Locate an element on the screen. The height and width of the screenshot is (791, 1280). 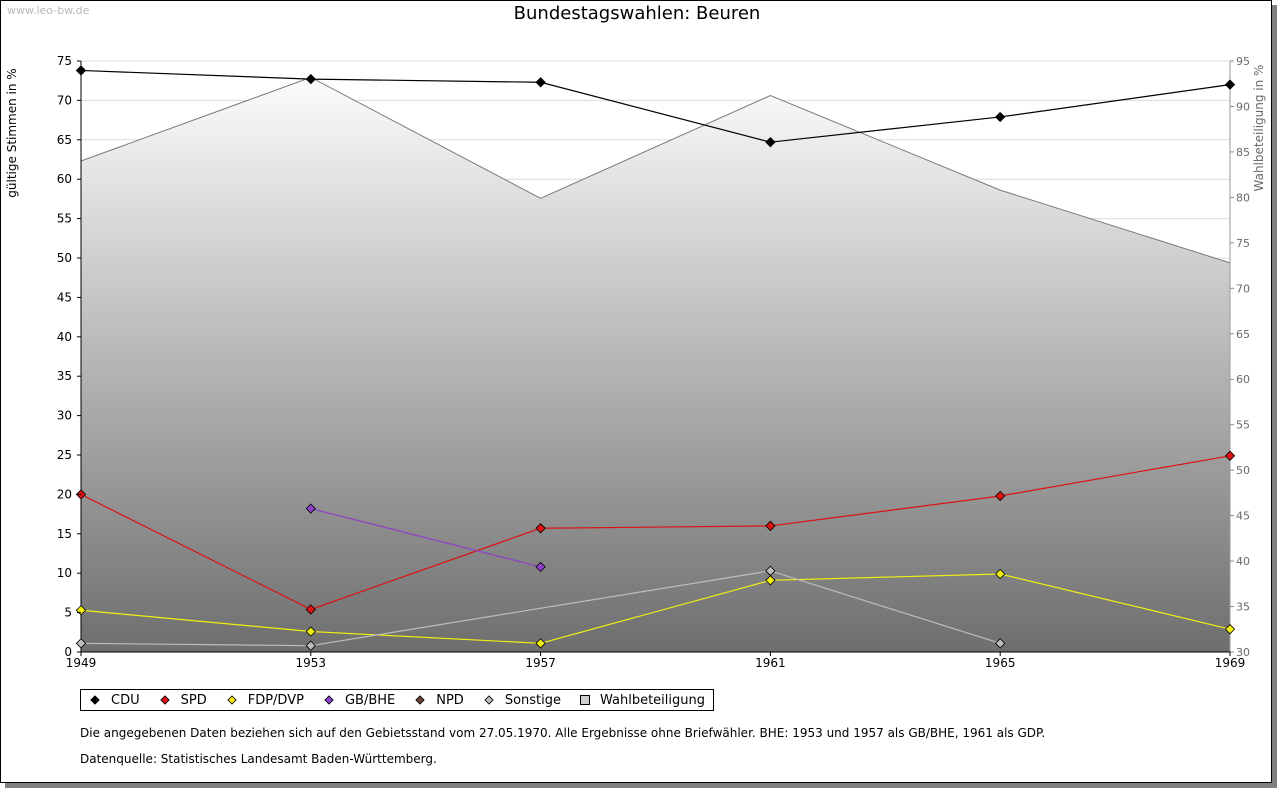
point-sonstige-1949 is located at coordinates (81, 643).